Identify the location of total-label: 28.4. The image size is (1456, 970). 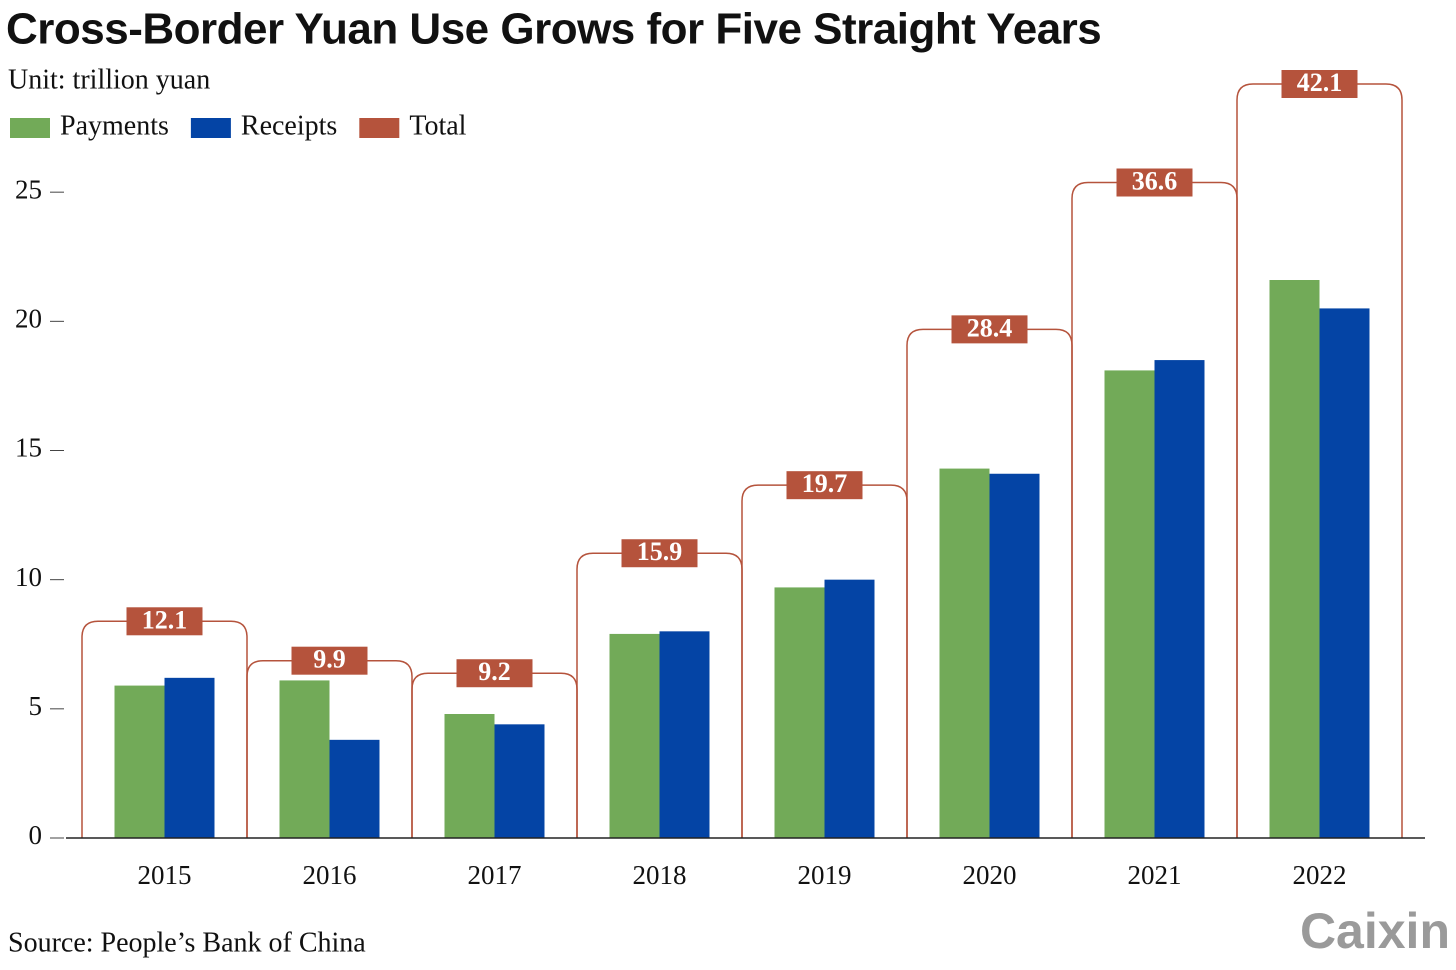
(990, 327).